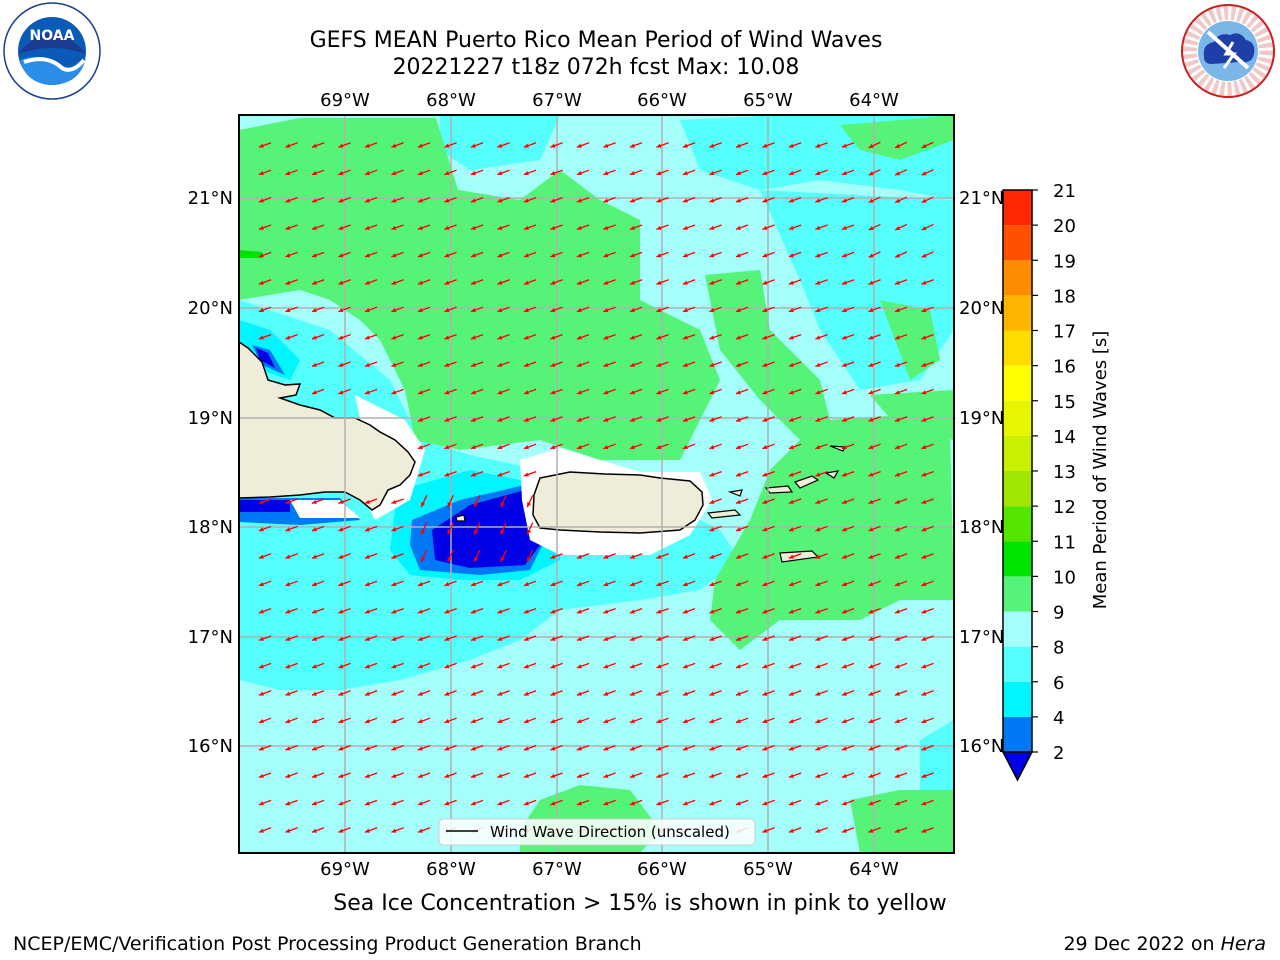  Describe the element at coordinates (768, 100) in the screenshot. I see `lon-label: 65°W` at that location.